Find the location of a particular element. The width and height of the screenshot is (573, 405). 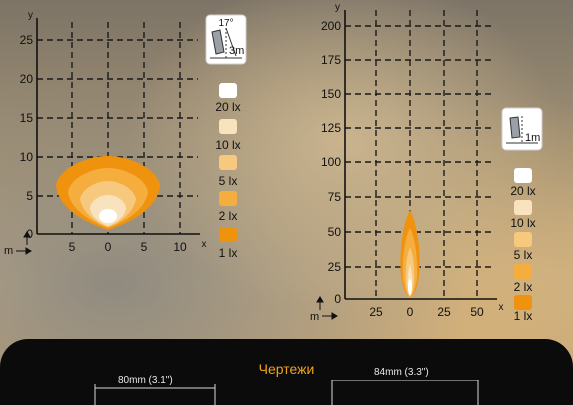

right-y-tick: 75 is located at coordinates (335, 197).